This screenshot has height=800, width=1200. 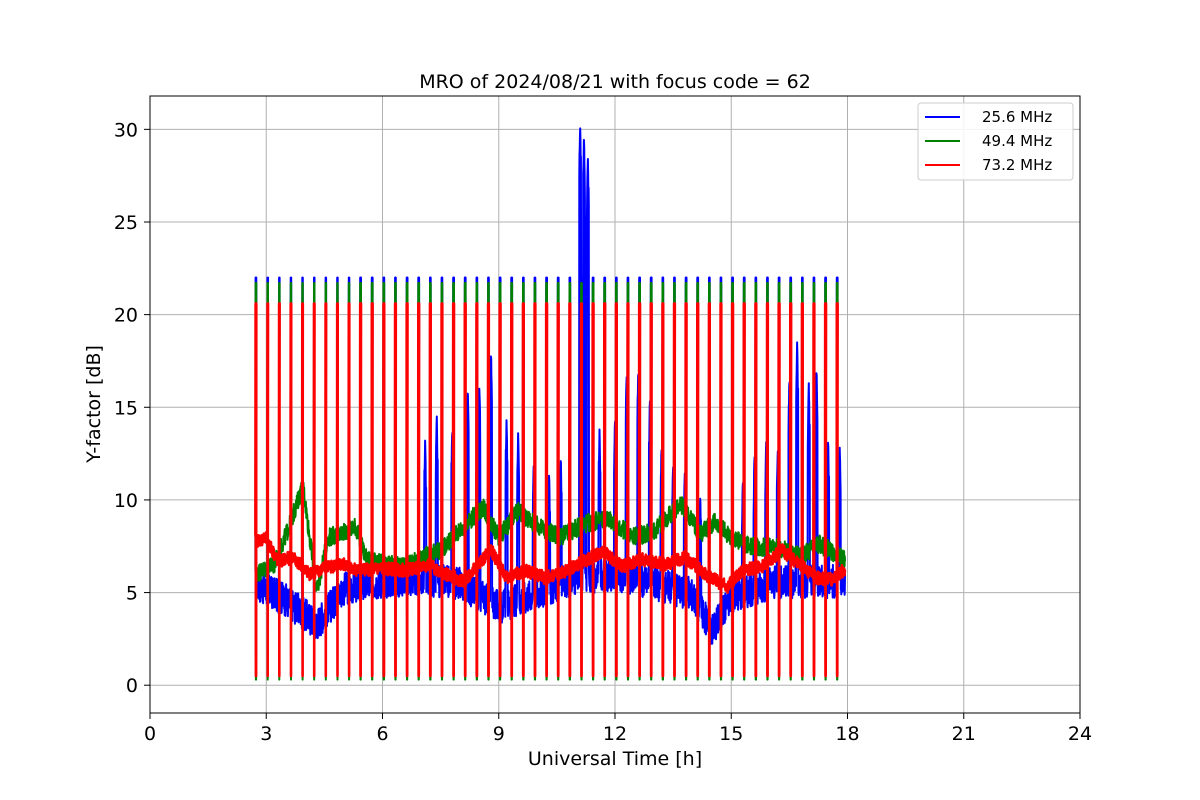 I want to click on x-tick-label: 6, so click(x=382, y=734).